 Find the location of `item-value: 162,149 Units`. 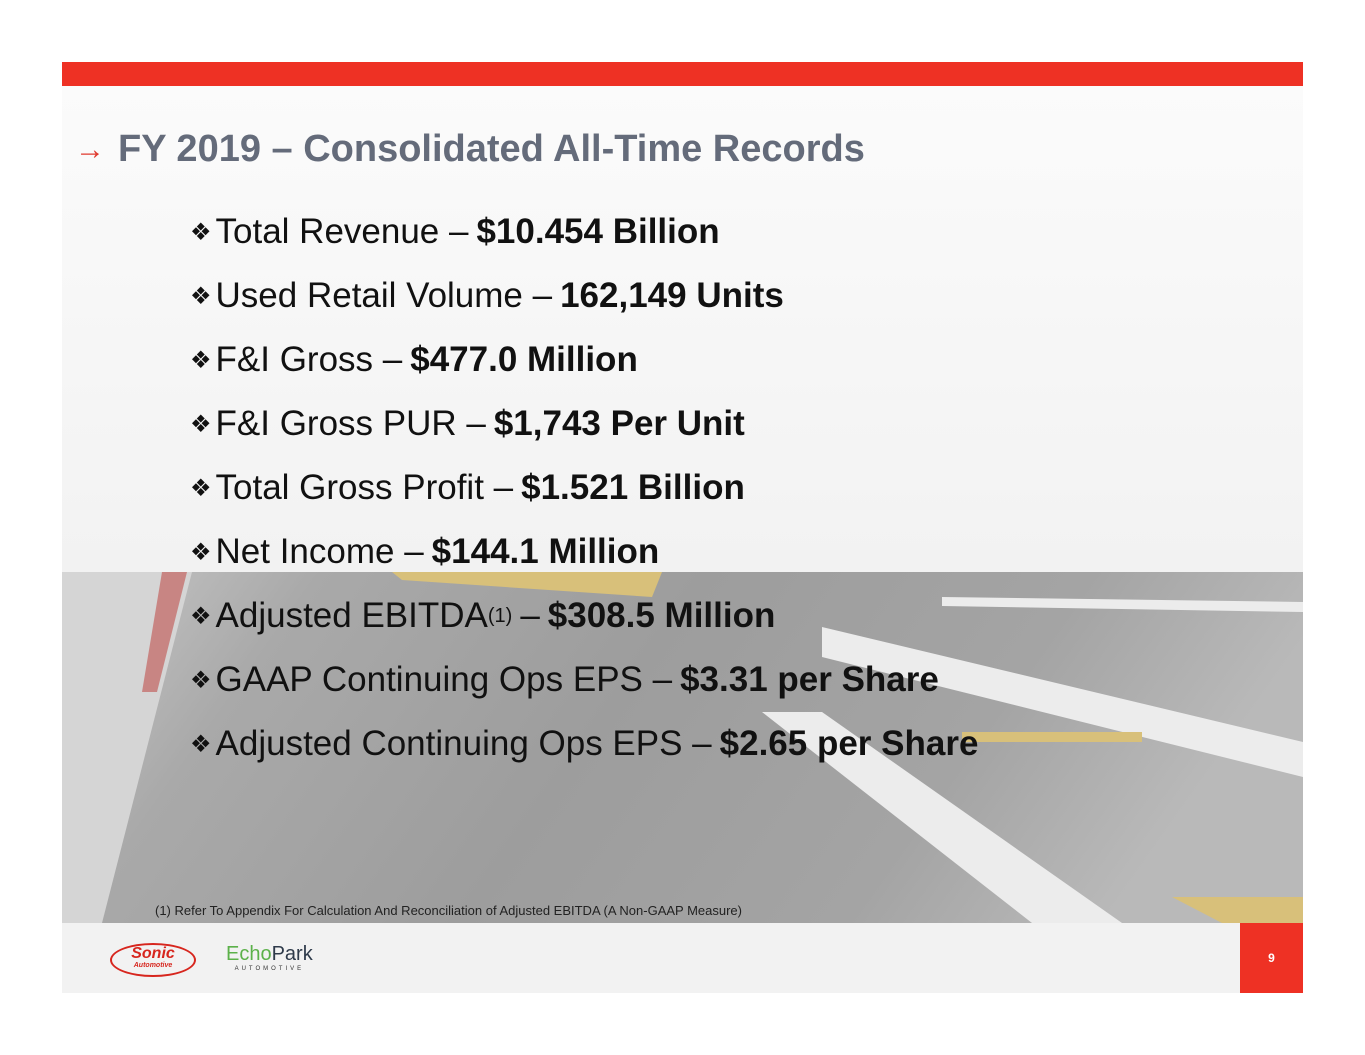

item-value: 162,149 Units is located at coordinates (672, 295).